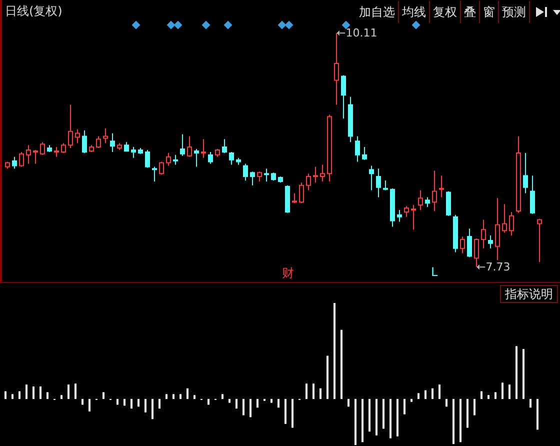  What do you see at coordinates (470, 12) in the screenshot?
I see `text: 叠` at bounding box center [470, 12].